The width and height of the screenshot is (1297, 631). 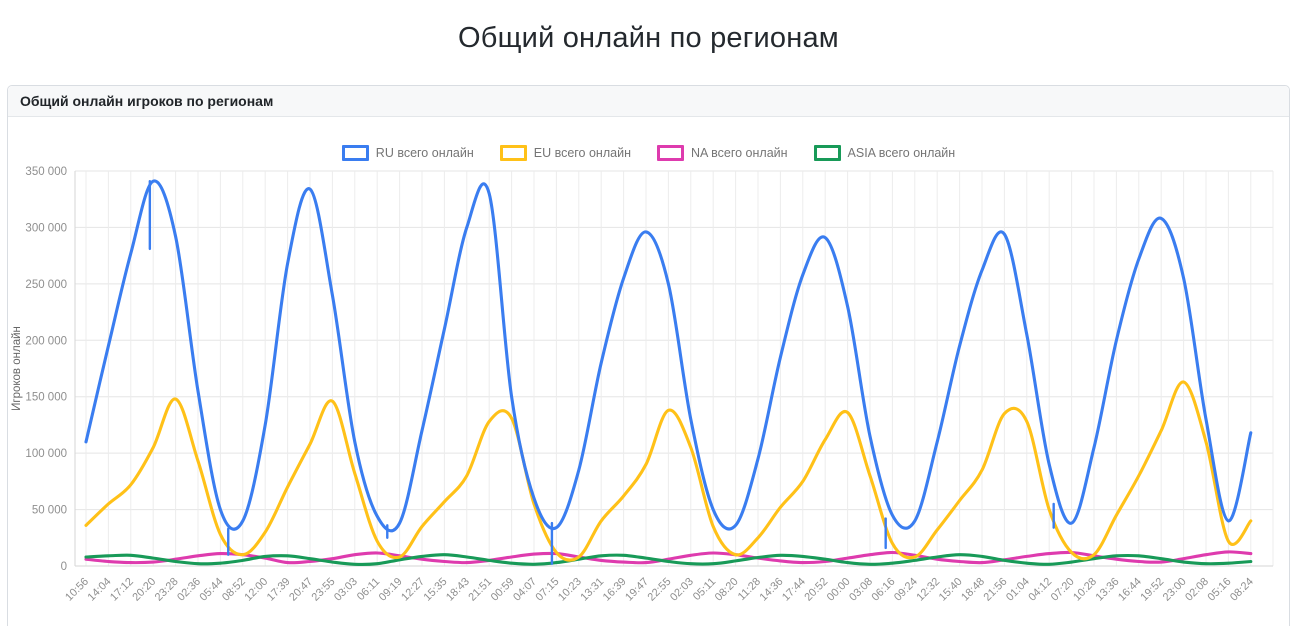 I want to click on x-tick-label: 08:24, so click(x=1242, y=590).